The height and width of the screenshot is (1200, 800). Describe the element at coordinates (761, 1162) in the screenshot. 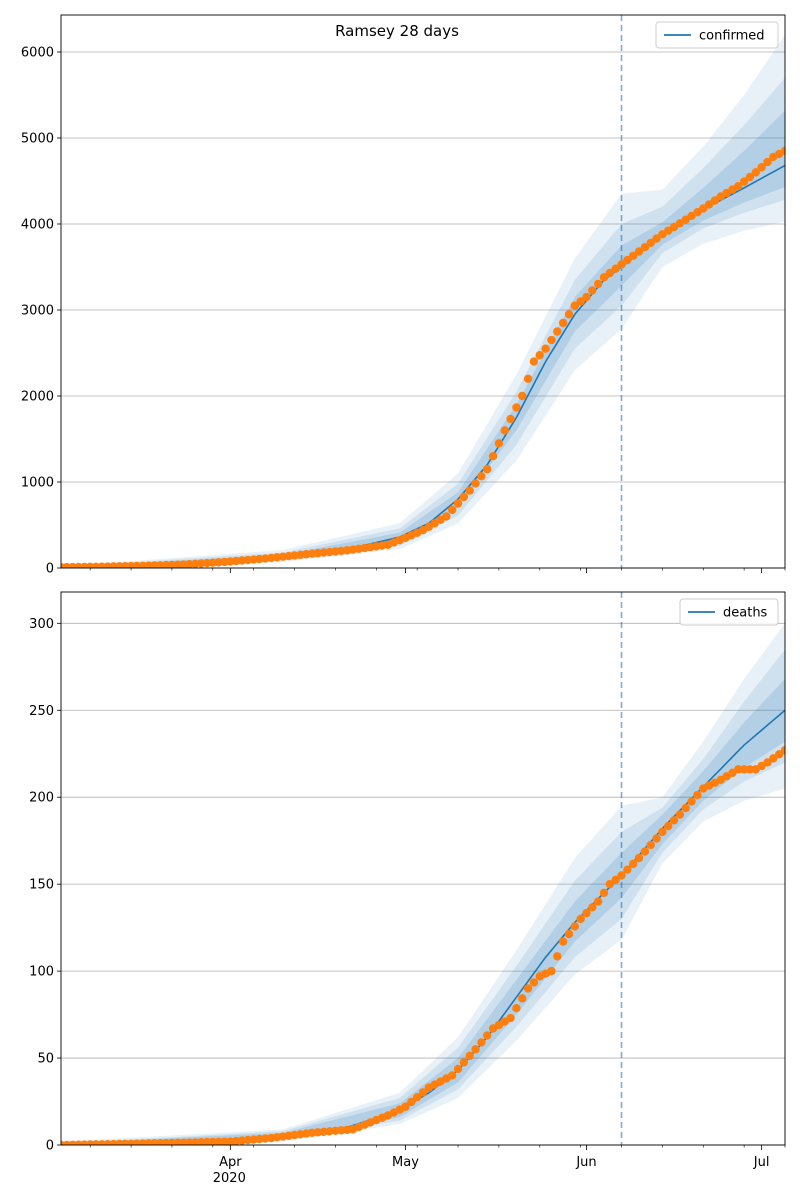

I see `x-tick-label: Jul` at that location.